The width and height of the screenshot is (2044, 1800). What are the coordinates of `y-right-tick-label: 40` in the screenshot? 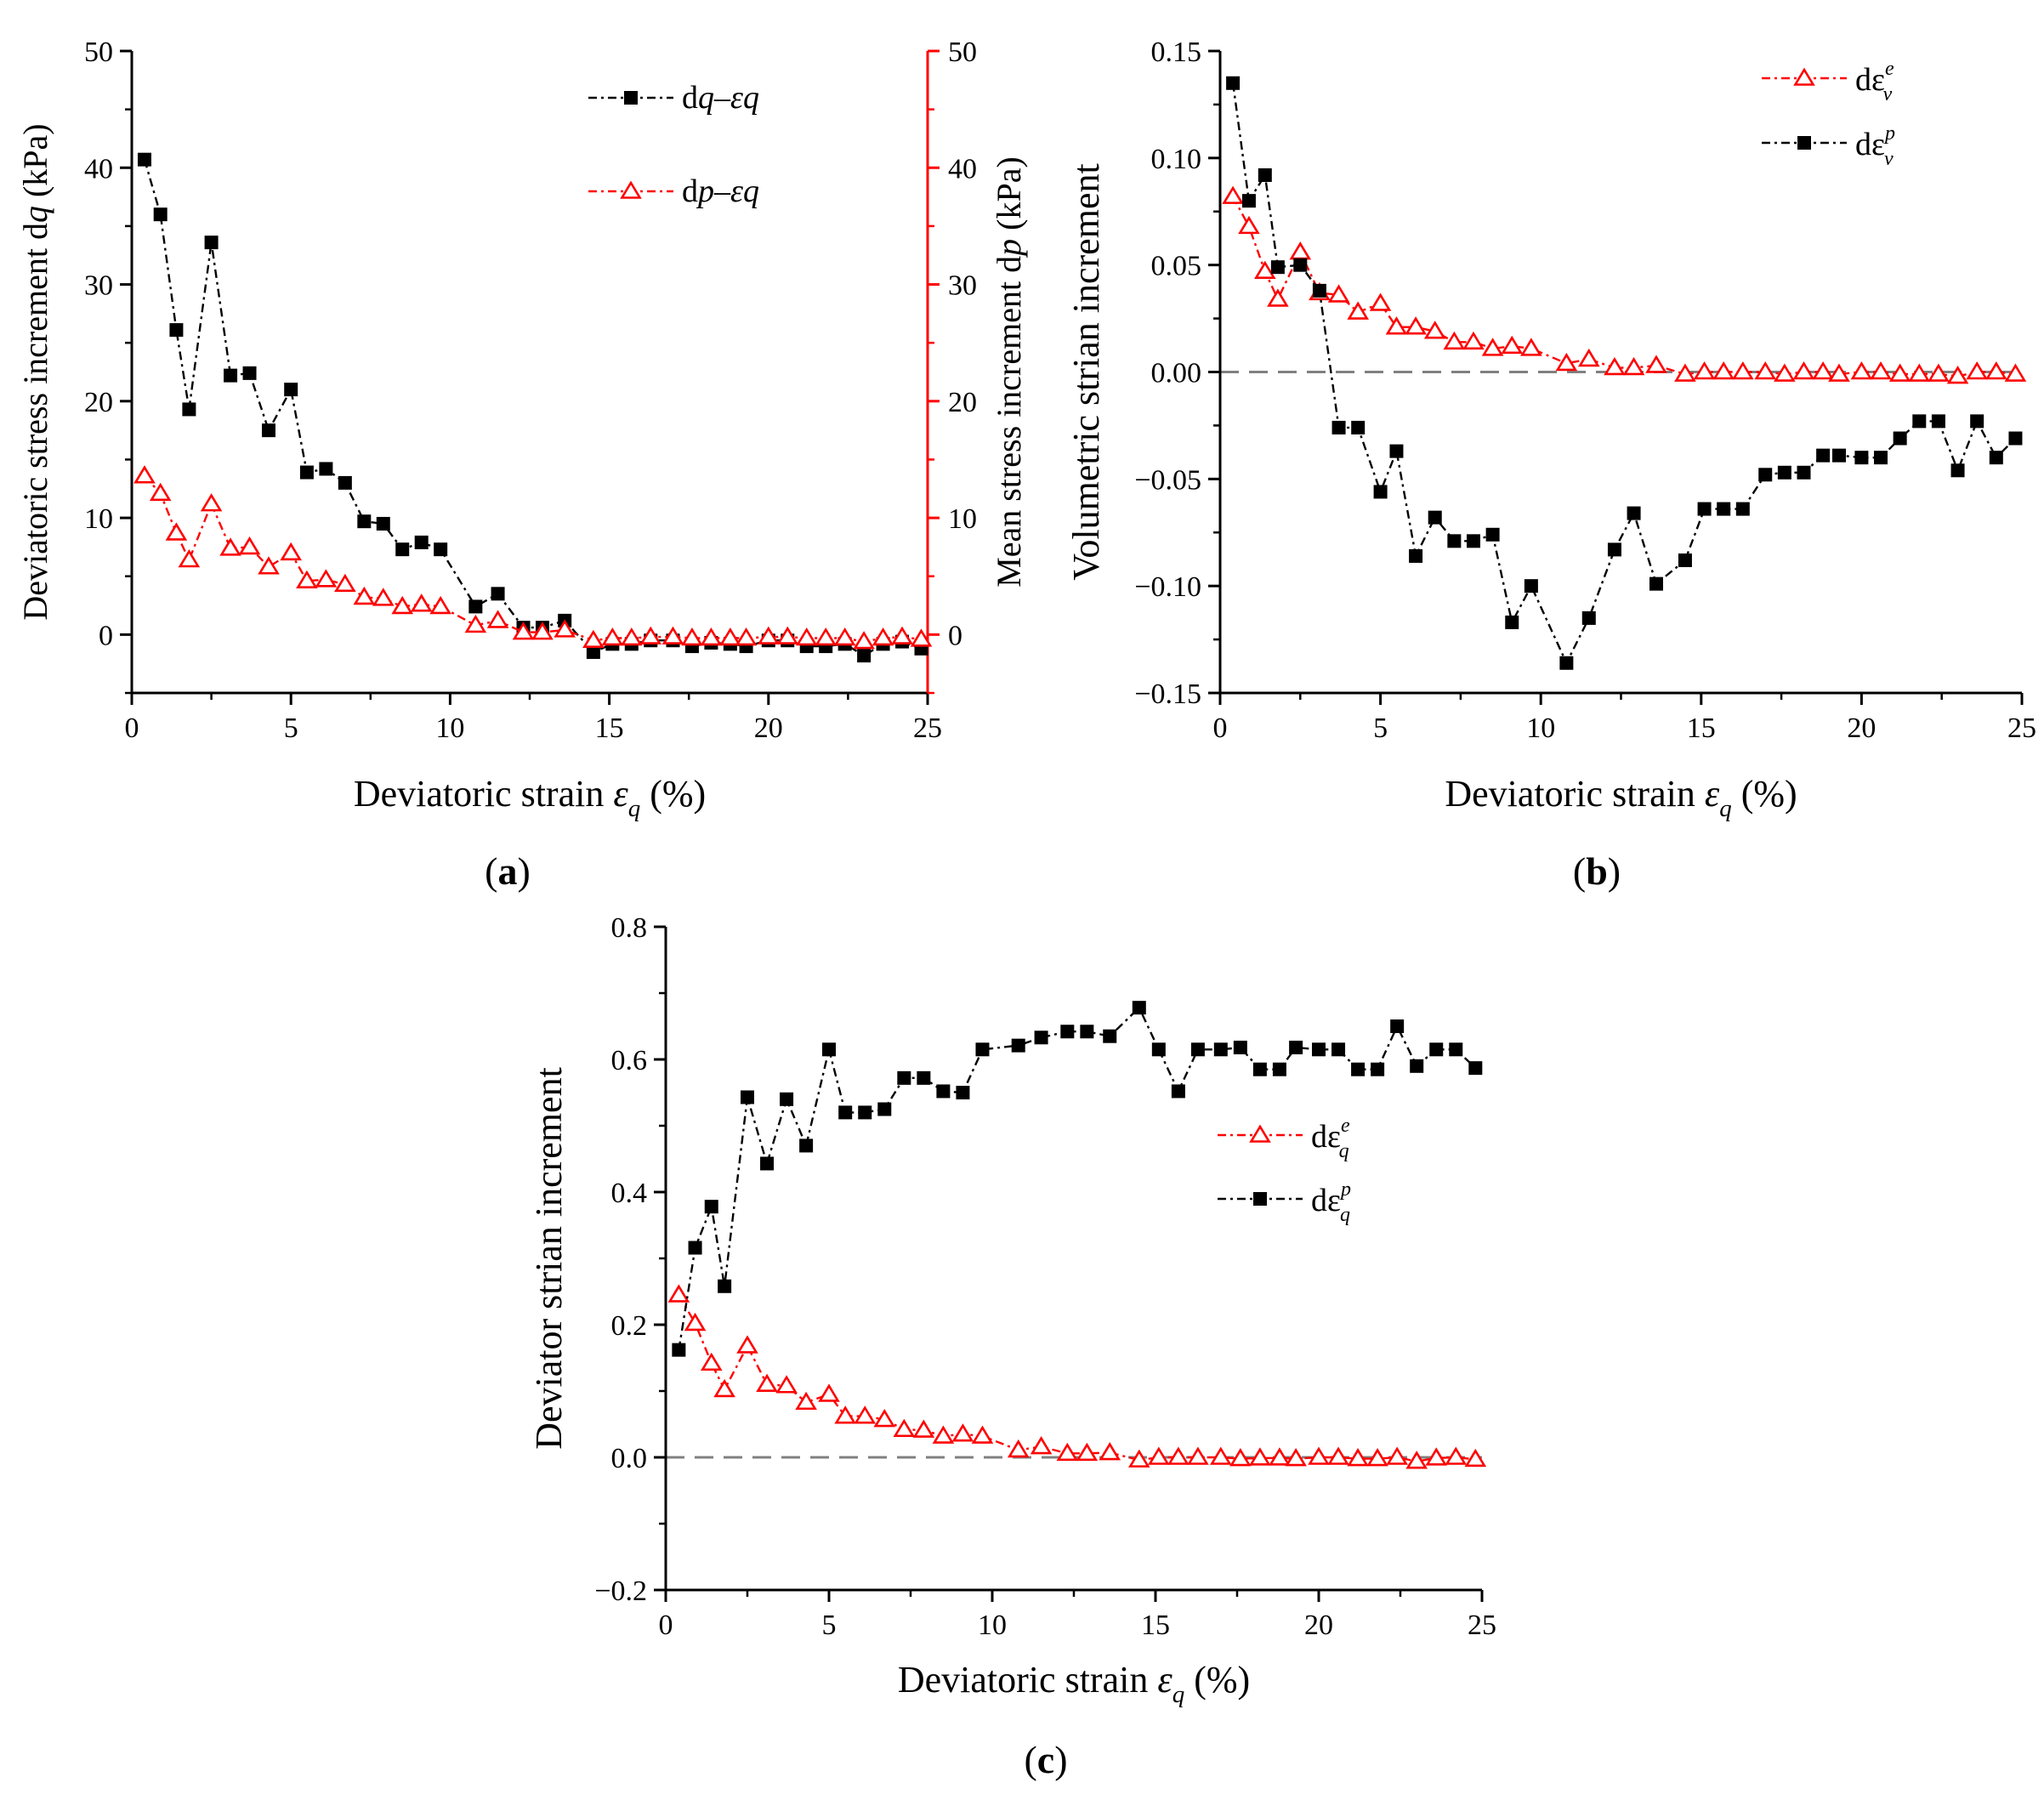 It's located at (963, 169).